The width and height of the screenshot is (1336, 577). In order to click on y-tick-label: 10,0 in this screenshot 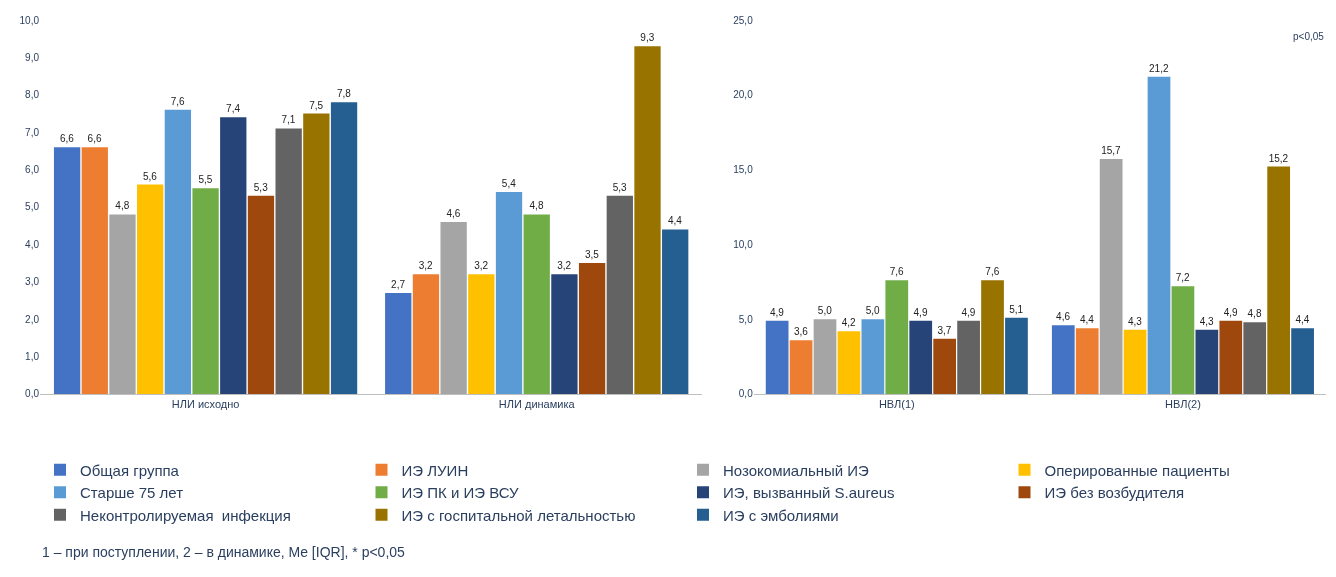, I will do `click(29, 20)`.